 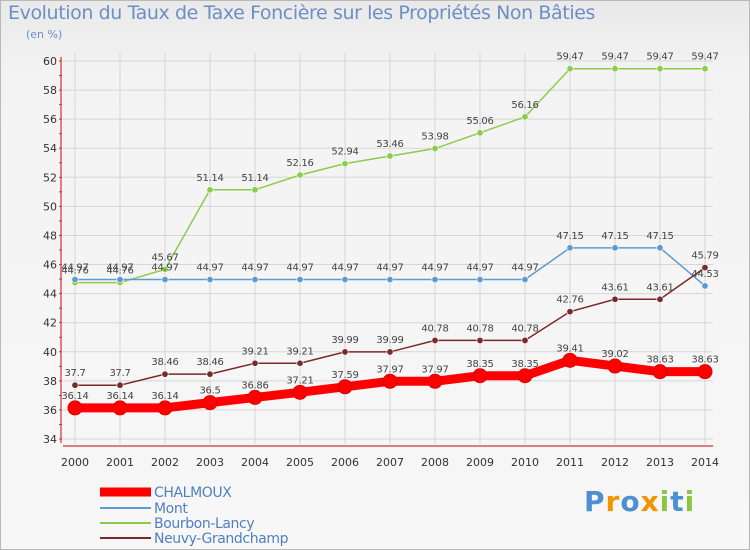 I want to click on data-label: 40.78, so click(x=524, y=328).